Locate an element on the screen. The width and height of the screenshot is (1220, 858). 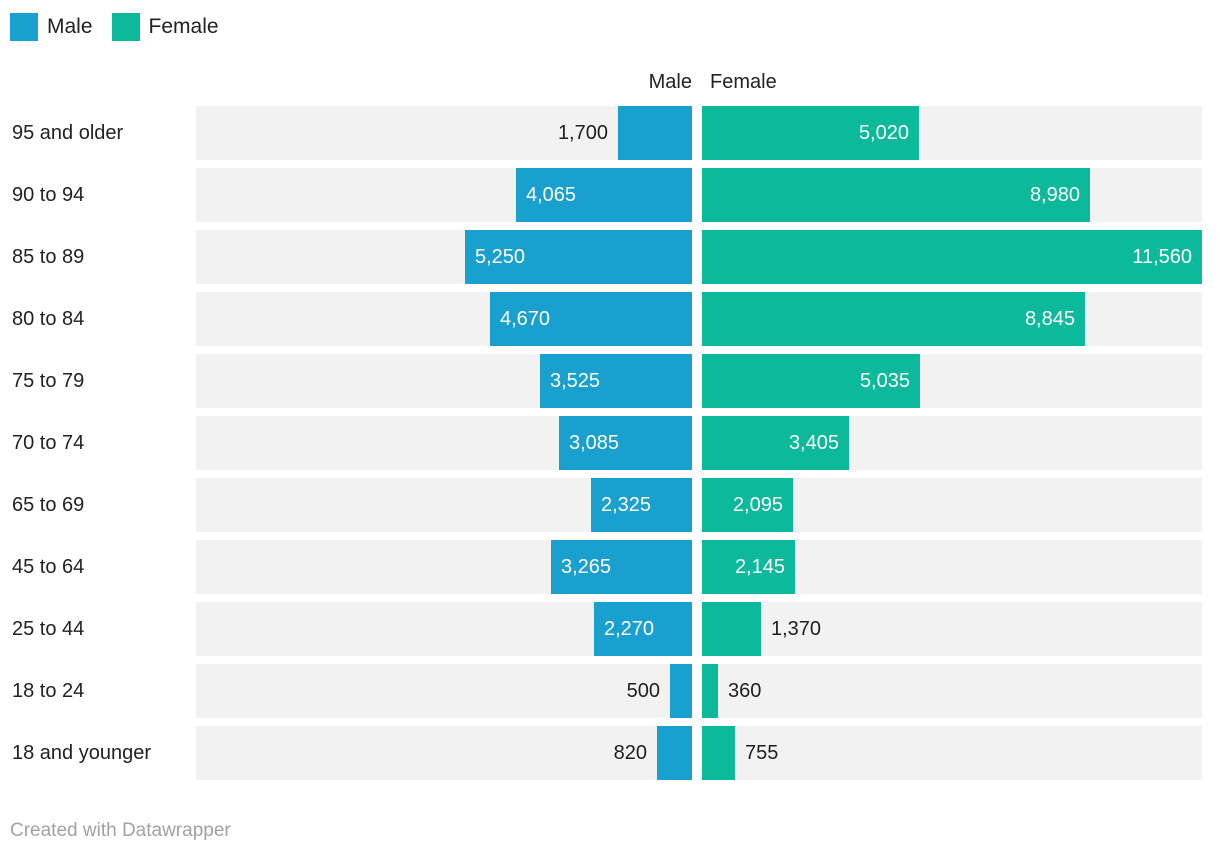
legend-label-female: Female is located at coordinates (183, 26).